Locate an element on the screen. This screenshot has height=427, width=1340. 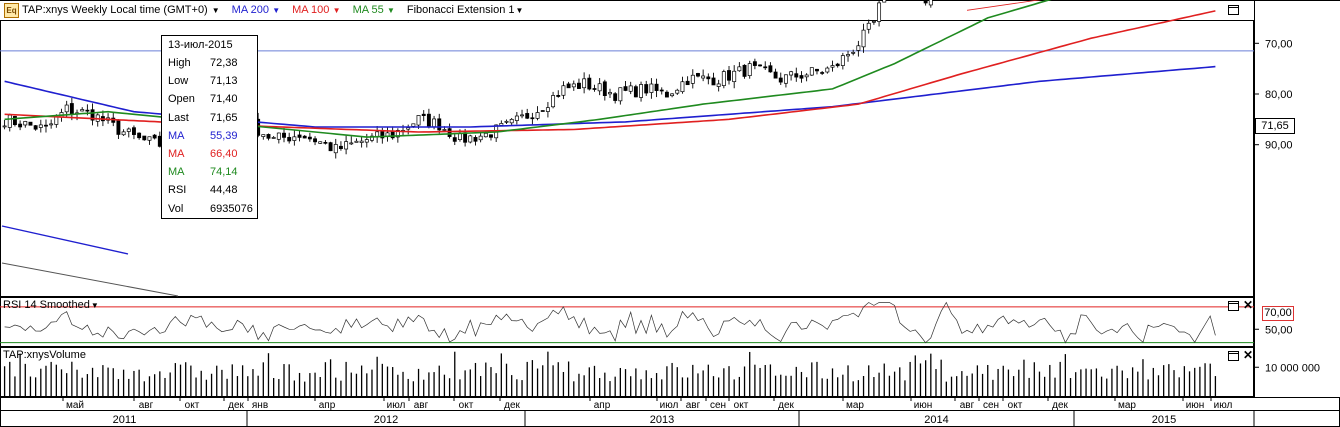
year-label: 2011 is located at coordinates (125, 420).